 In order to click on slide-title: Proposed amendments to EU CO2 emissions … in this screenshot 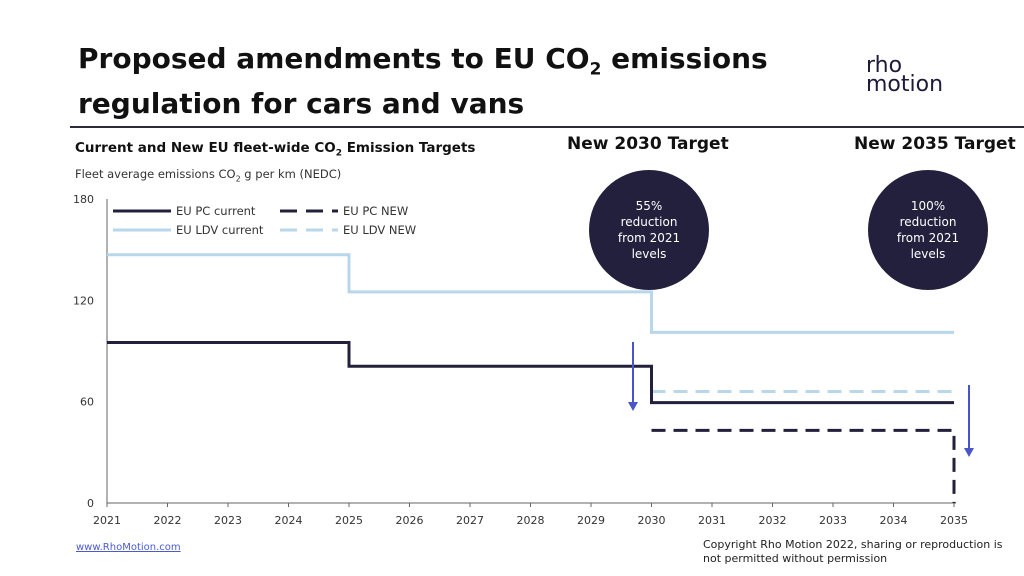, I will do `click(423, 81)`.